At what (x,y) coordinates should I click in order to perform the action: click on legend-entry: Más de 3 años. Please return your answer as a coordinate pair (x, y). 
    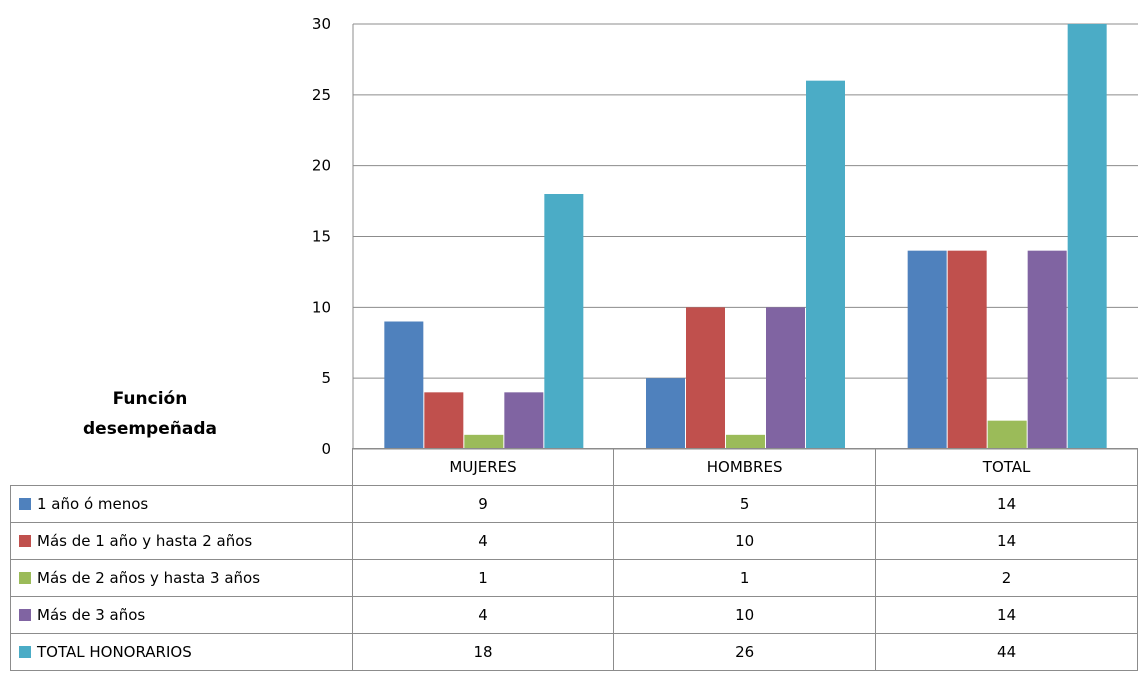
    Looking at the image, I should click on (181, 615).